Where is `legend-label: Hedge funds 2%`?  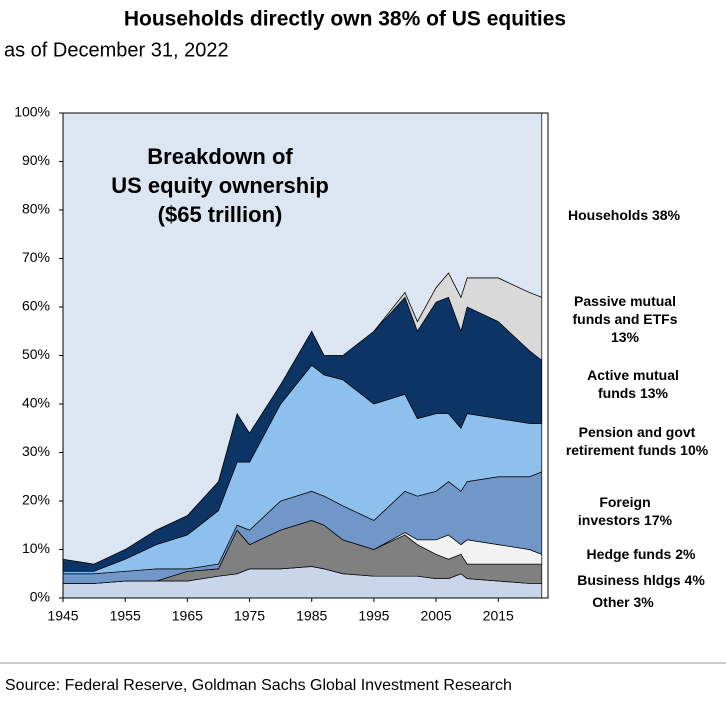 legend-label: Hedge funds 2% is located at coordinates (641, 554).